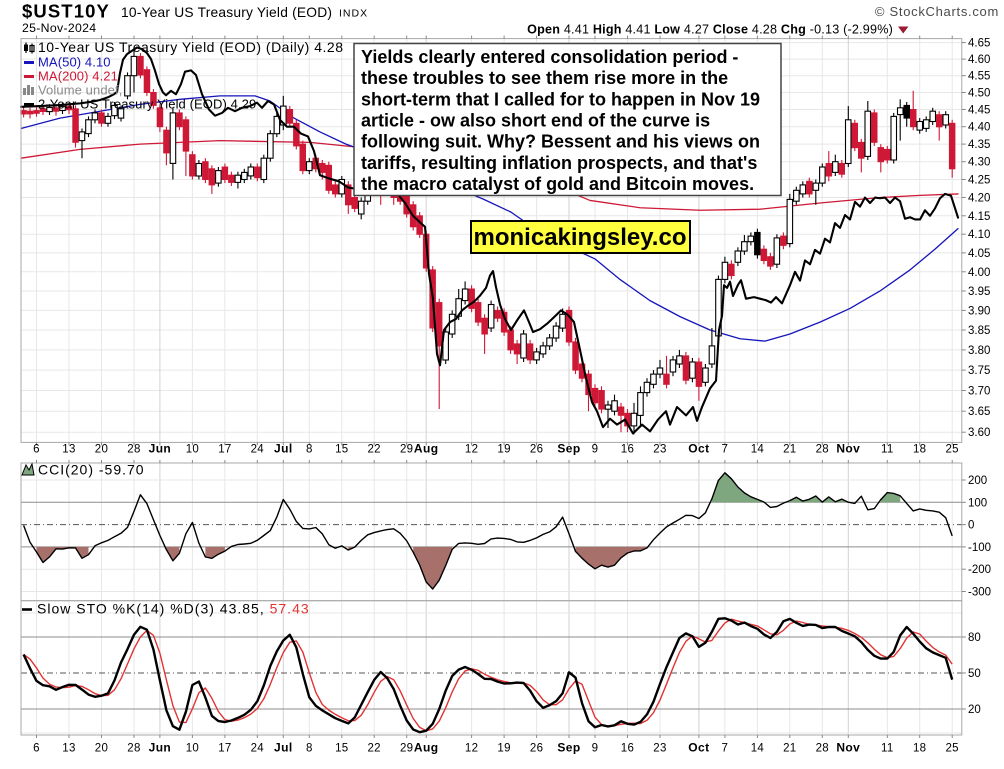 Image resolution: width=1004 pixels, height=769 pixels. I want to click on svg-text: 100, so click(977, 503).